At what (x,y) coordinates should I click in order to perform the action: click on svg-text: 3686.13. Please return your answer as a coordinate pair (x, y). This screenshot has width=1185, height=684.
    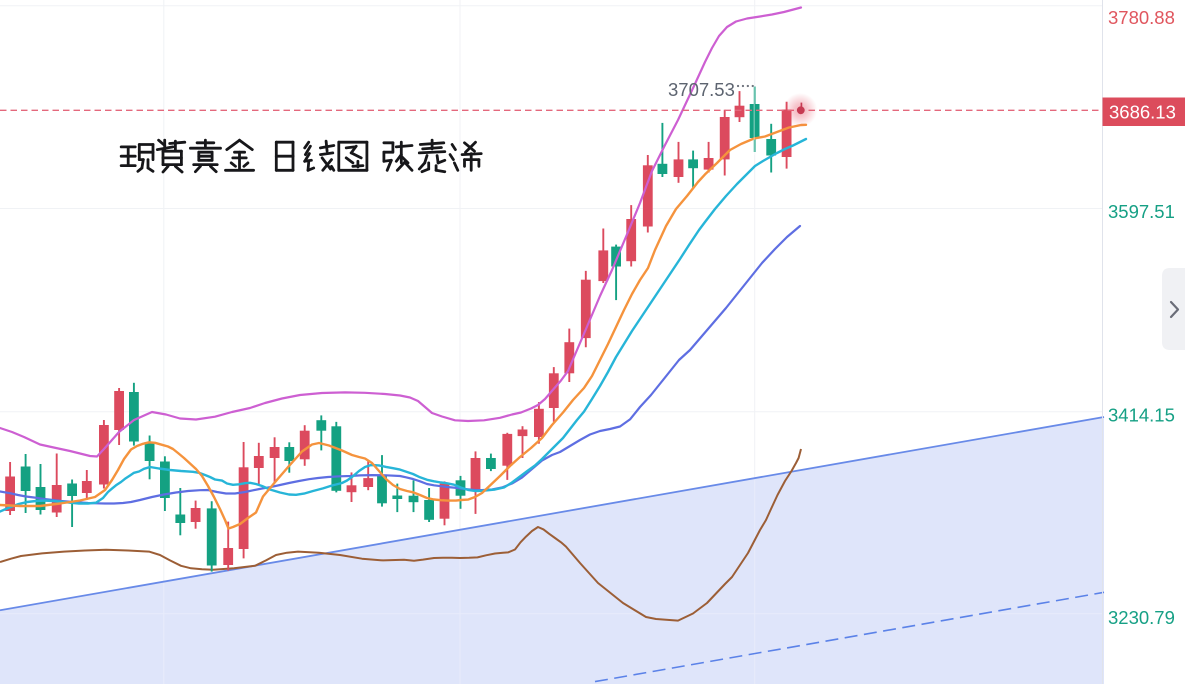
    Looking at the image, I should click on (1142, 111).